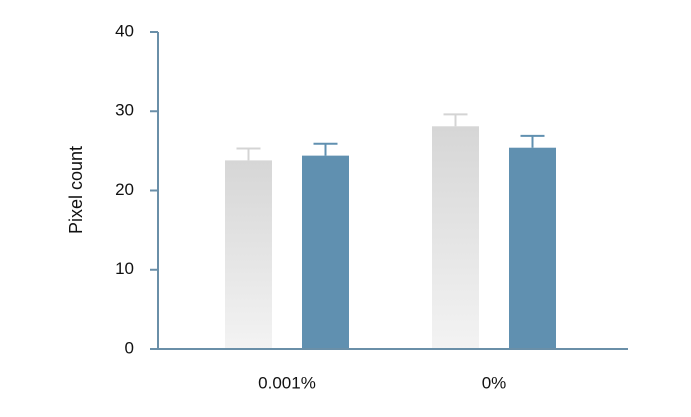 This screenshot has width=691, height=417. What do you see at coordinates (287, 382) in the screenshot?
I see `x-tick-label: 0.001%` at bounding box center [287, 382].